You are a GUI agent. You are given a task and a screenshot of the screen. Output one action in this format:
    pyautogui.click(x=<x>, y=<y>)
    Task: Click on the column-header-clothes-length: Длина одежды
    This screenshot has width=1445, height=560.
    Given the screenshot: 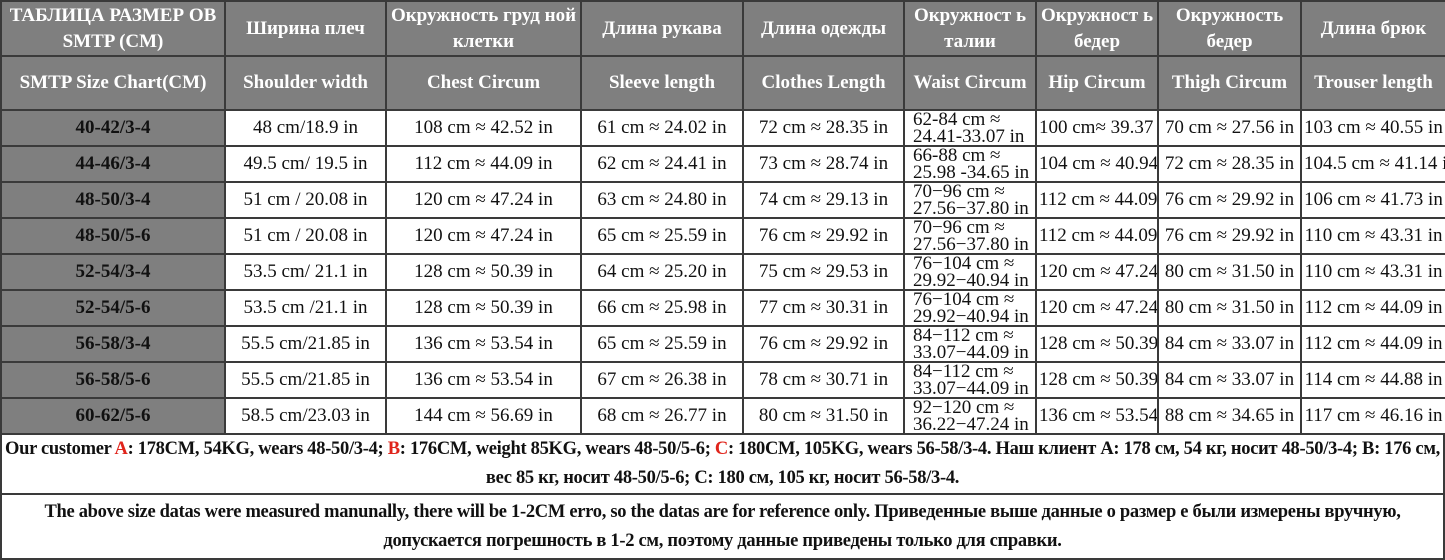 What is the action you would take?
    pyautogui.click(x=823, y=28)
    